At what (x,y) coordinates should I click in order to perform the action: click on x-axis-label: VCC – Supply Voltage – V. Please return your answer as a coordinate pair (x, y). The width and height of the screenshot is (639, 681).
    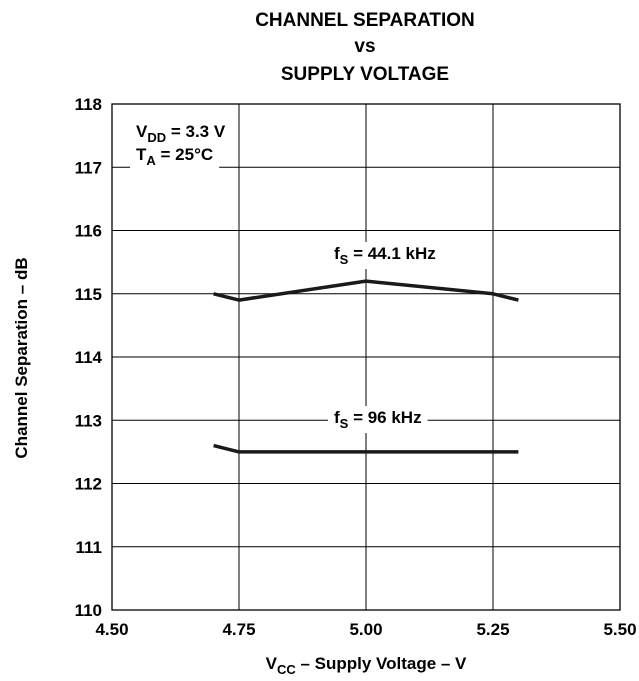
    Looking at the image, I should click on (366, 665).